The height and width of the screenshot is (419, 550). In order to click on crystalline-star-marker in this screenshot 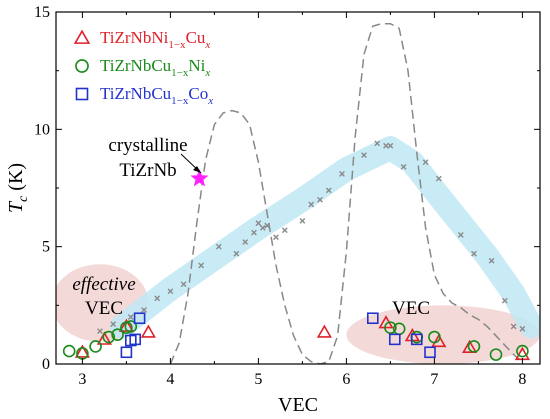, I will do `click(199, 177)`.